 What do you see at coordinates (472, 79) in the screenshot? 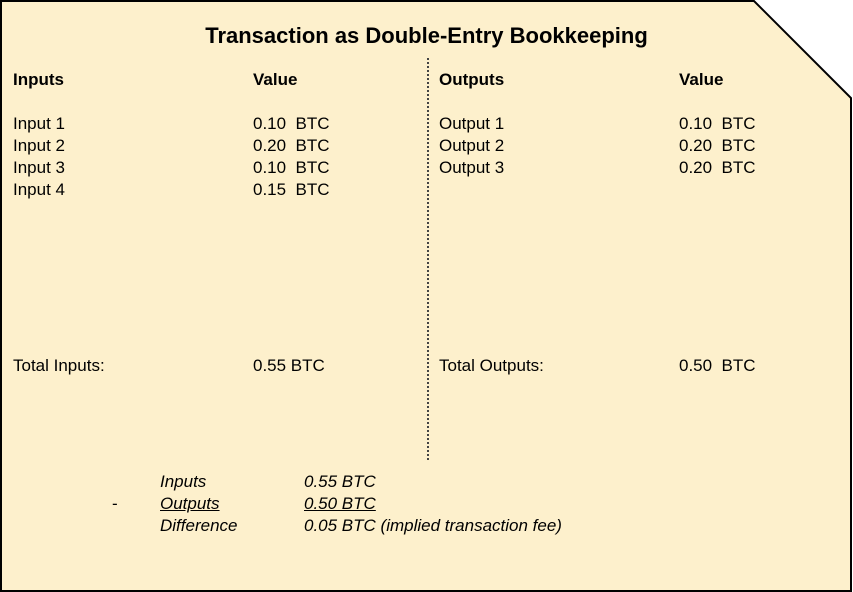
I see `outputs-header: Outputs` at bounding box center [472, 79].